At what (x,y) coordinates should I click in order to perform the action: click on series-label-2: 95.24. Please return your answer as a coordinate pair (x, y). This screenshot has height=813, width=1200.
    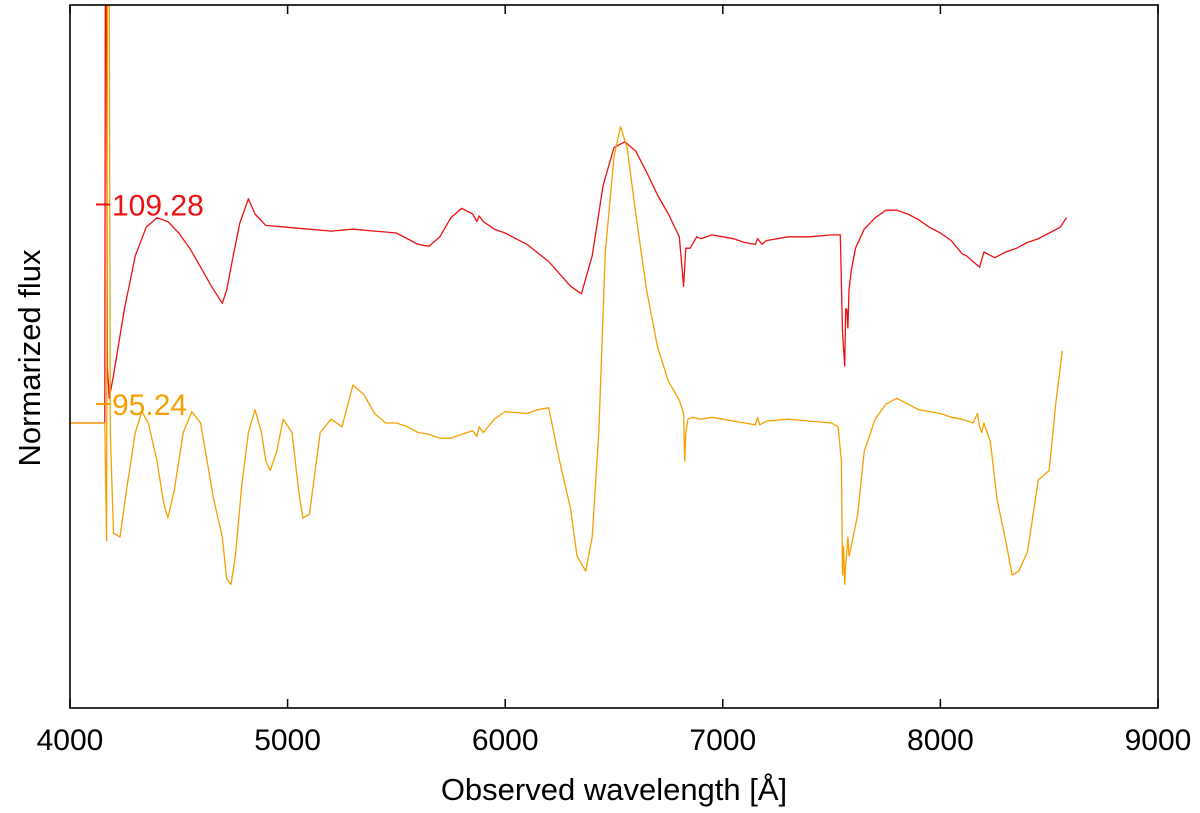
    Looking at the image, I should click on (149, 405).